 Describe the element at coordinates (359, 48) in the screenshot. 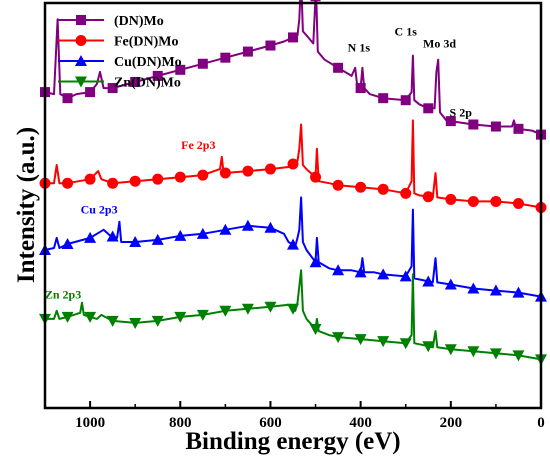

I see `peak-label: N 1s` at that location.